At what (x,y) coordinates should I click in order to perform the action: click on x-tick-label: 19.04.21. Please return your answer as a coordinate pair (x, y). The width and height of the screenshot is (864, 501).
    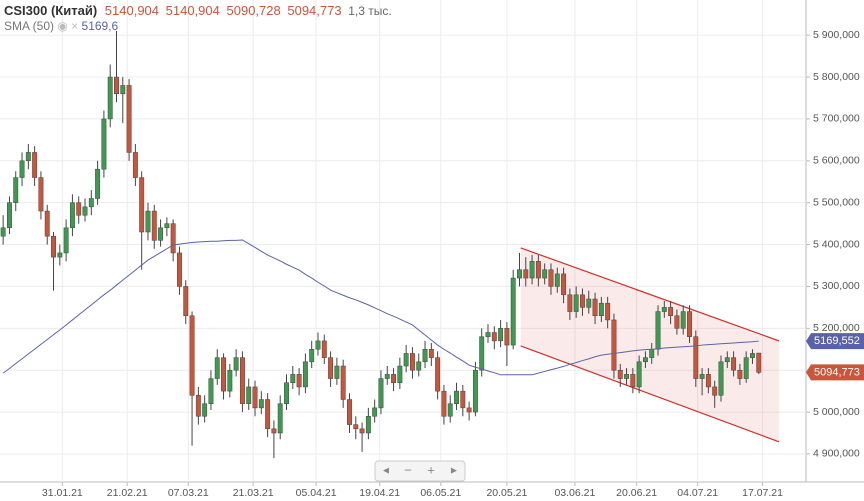
    Looking at the image, I should click on (379, 493).